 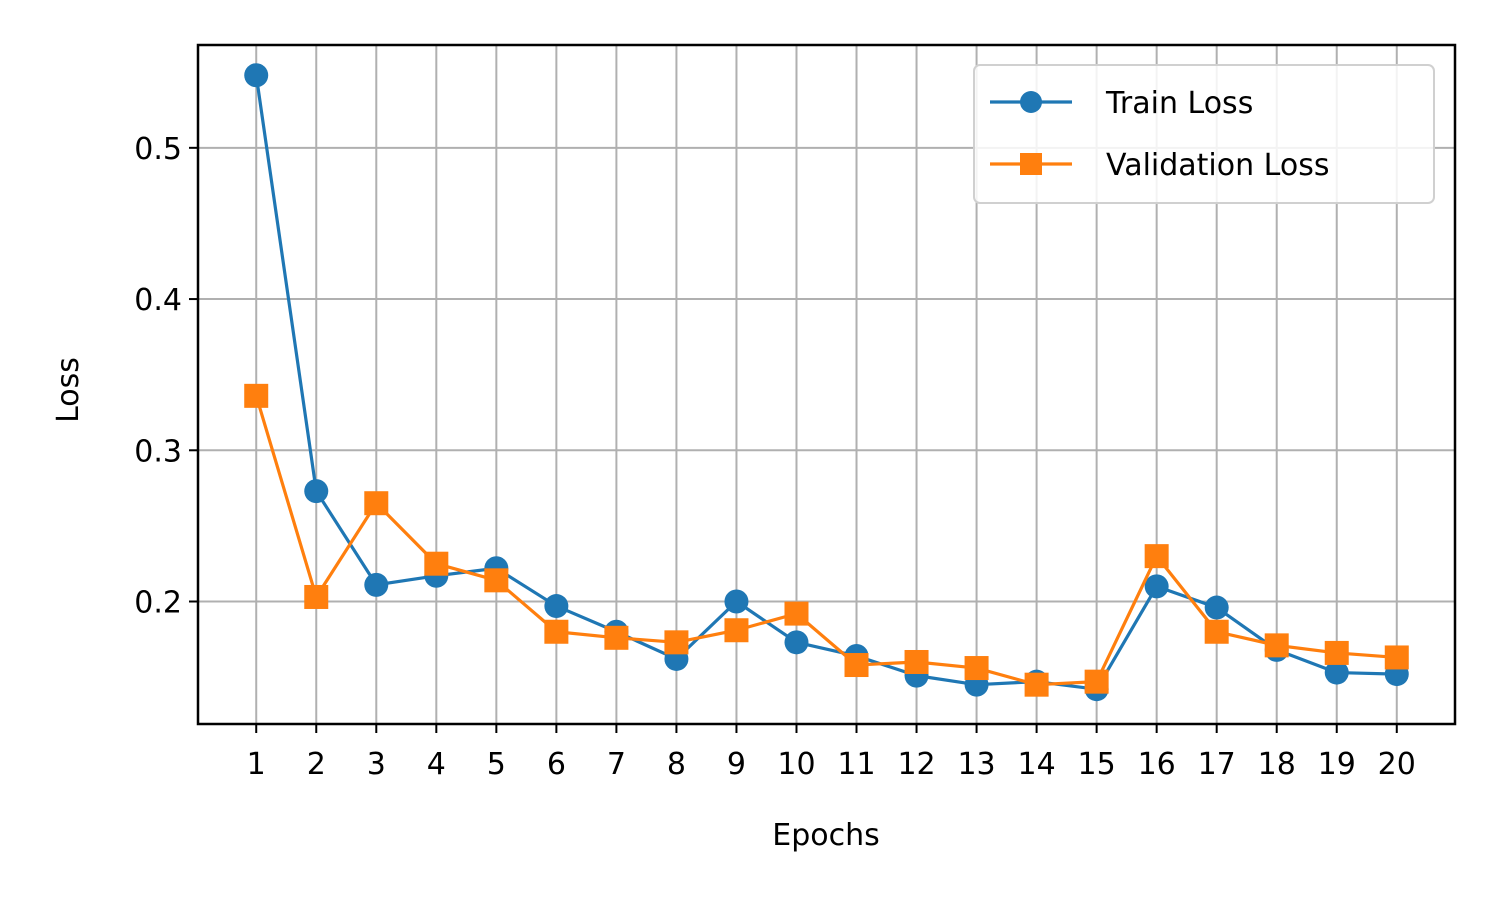 What do you see at coordinates (736, 764) in the screenshot?
I see `x-tick-label: 9` at bounding box center [736, 764].